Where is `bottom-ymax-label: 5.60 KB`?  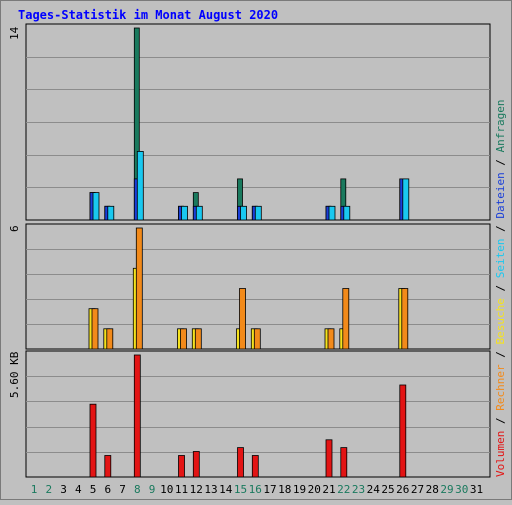
bottom-ymax-label: 5.60 KB is located at coordinates (14, 374).